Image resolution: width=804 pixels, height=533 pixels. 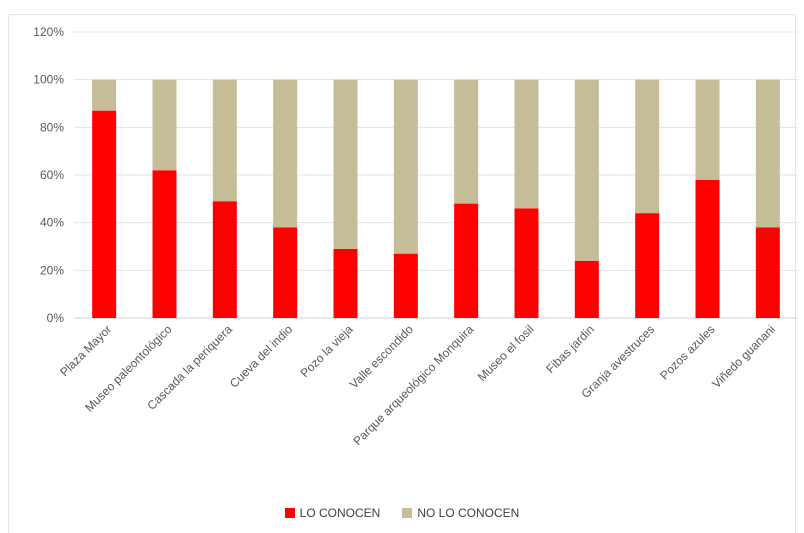 What do you see at coordinates (52, 223) in the screenshot?
I see `y-tick-label: 40%` at bounding box center [52, 223].